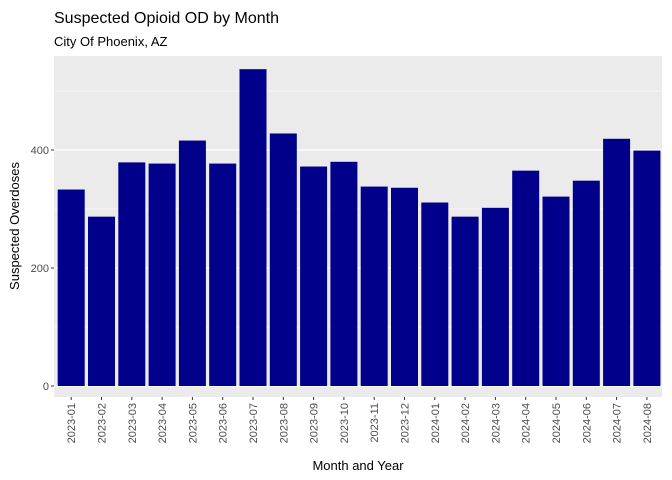 Image resolution: width=672 pixels, height=480 pixels. Describe the element at coordinates (315, 423) in the screenshot. I see `x-tick-label: 2023-09` at that location.